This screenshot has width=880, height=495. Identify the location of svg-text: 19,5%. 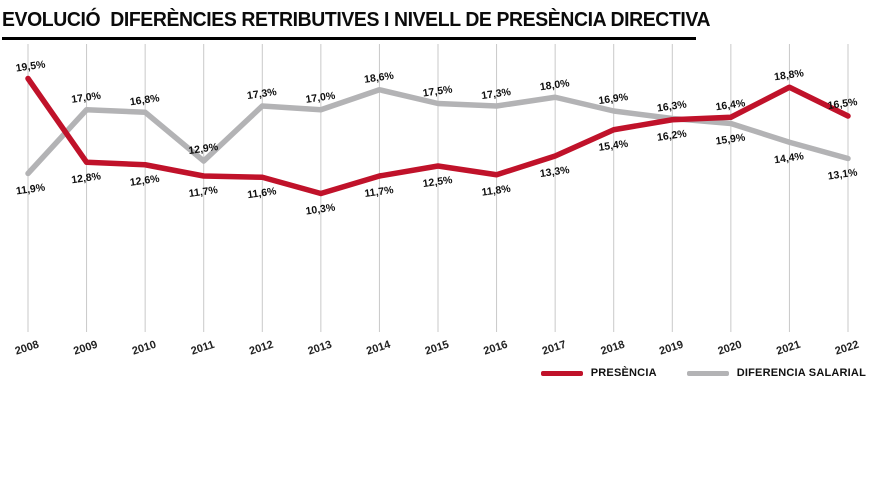
(31, 66).